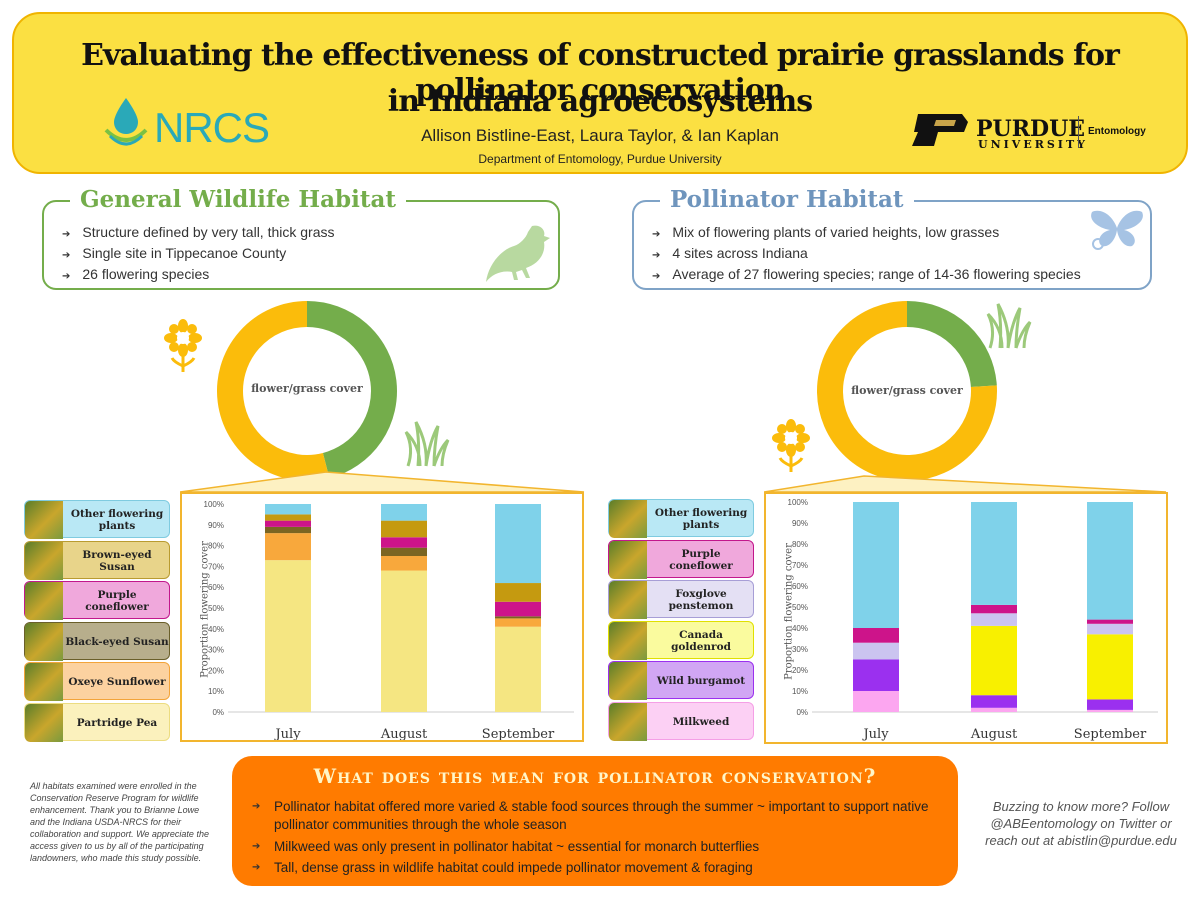  Describe the element at coordinates (787, 199) in the screenshot. I see `pollinator-habitat-title: Pollinator Habitat` at that location.